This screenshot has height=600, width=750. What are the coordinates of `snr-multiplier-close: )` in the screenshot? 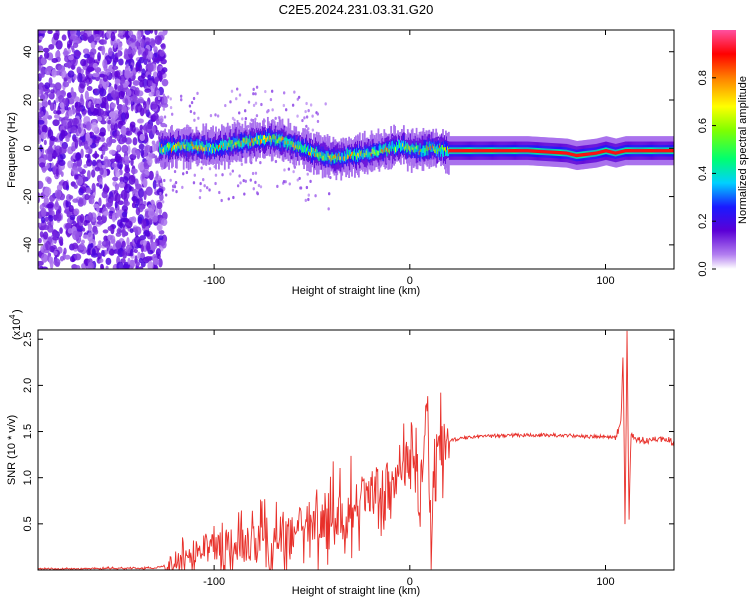 It's located at (17, 311).